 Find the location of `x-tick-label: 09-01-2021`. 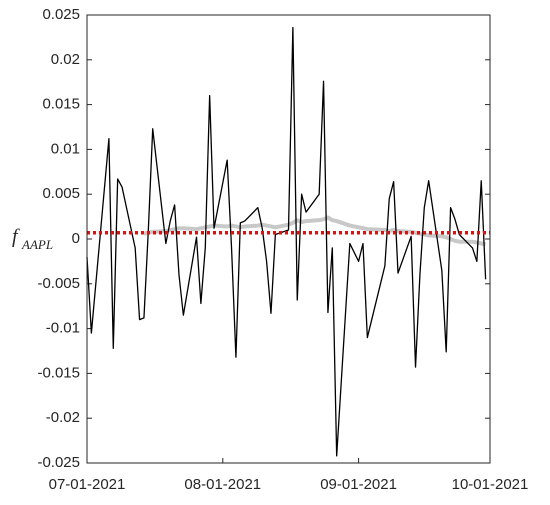

x-tick-label: 09-01-2021 is located at coordinates (358, 484).